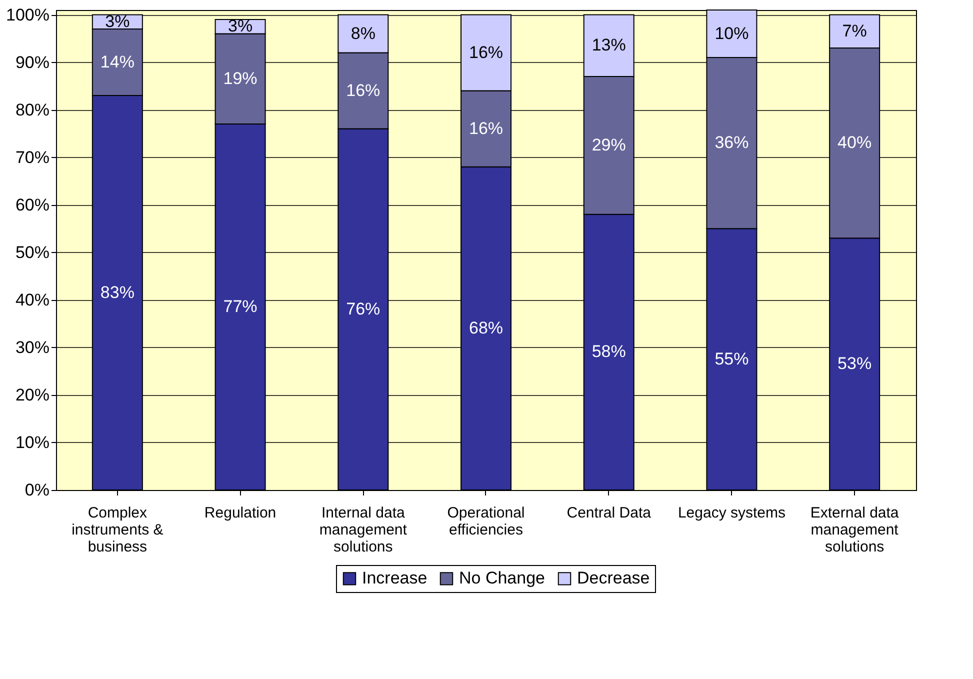  Describe the element at coordinates (240, 513) in the screenshot. I see `x-tick-label: Regulation` at that location.